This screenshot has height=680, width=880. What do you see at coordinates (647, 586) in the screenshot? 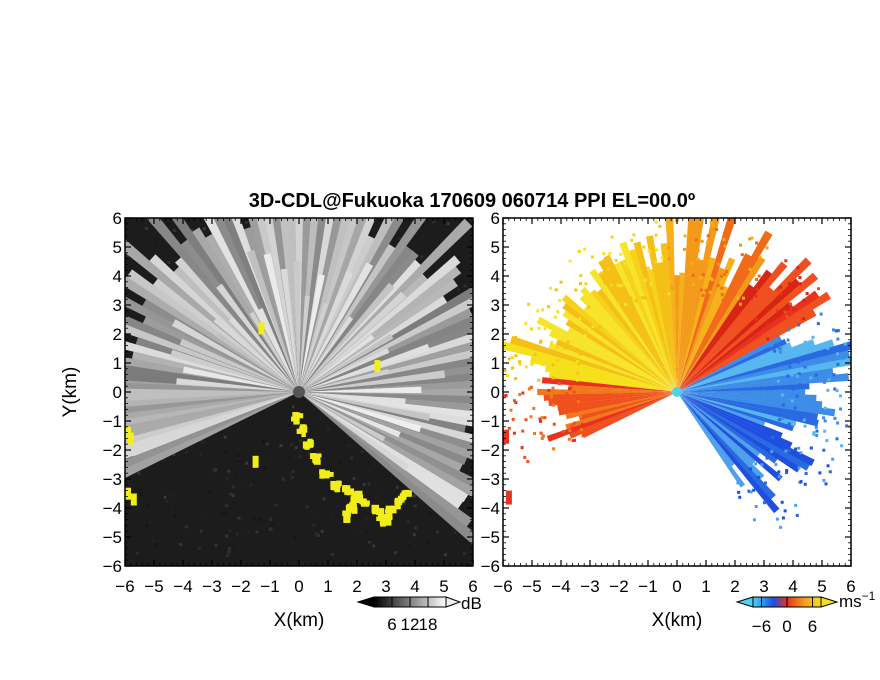
I see `velocity-x-tick-label: −1` at bounding box center [647, 586].